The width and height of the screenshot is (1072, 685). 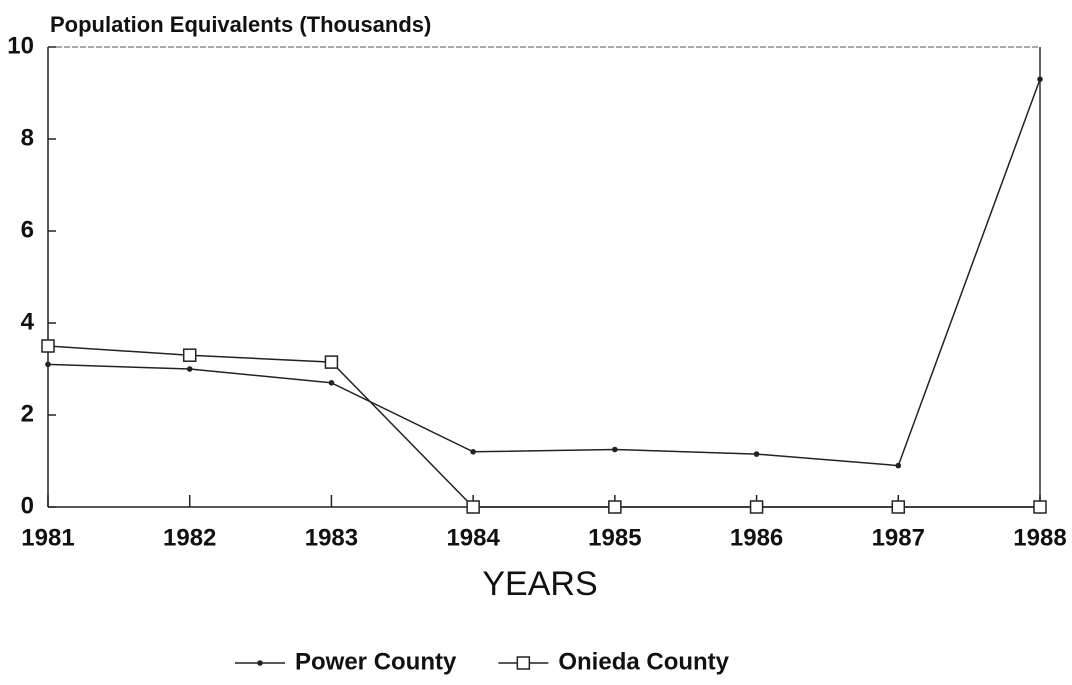 What do you see at coordinates (189, 537) in the screenshot?
I see `x-tick-label: 1982` at bounding box center [189, 537].